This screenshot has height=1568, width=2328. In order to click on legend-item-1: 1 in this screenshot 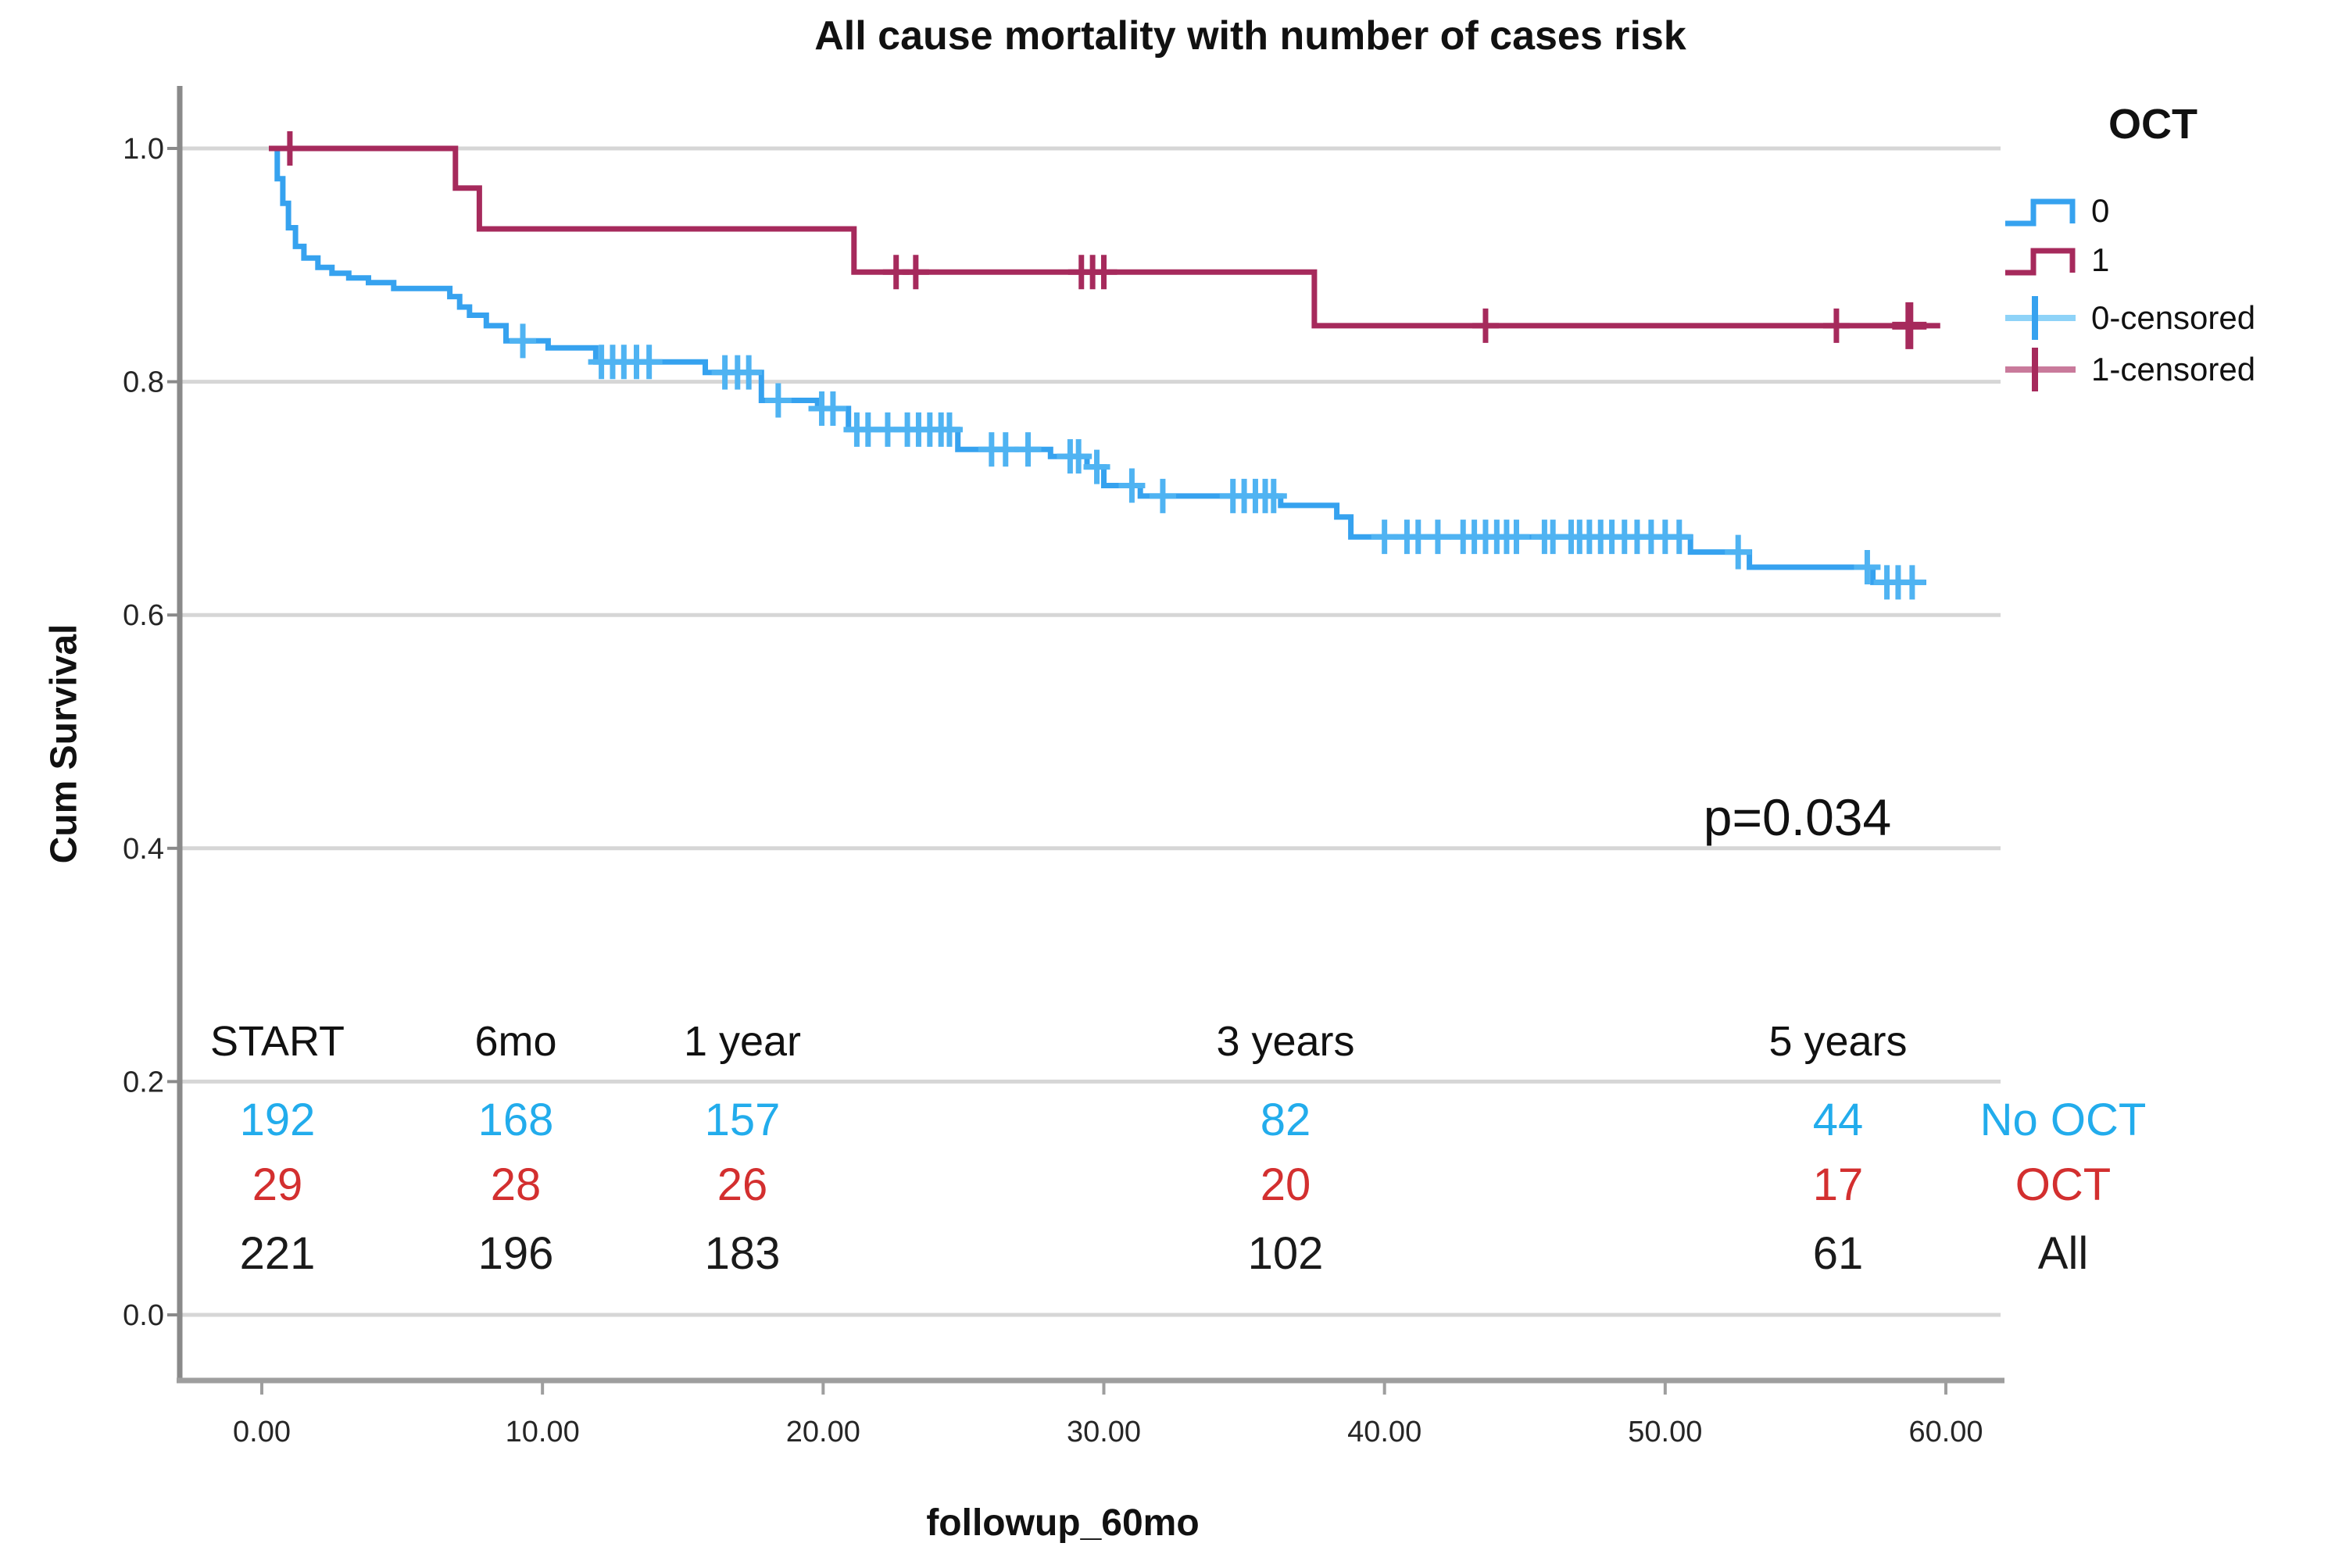, I will do `click(2056, 260)`.